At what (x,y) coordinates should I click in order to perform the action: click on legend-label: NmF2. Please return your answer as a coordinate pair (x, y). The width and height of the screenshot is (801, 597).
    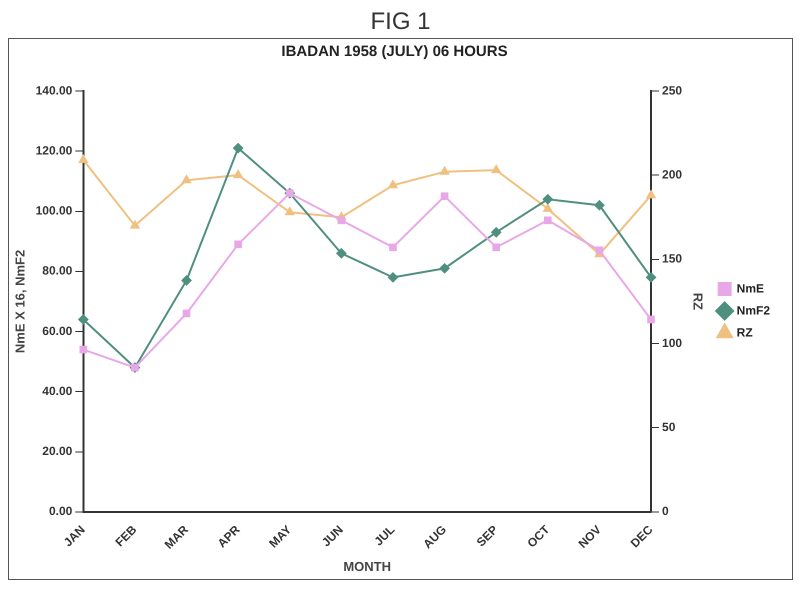
    Looking at the image, I should click on (753, 310).